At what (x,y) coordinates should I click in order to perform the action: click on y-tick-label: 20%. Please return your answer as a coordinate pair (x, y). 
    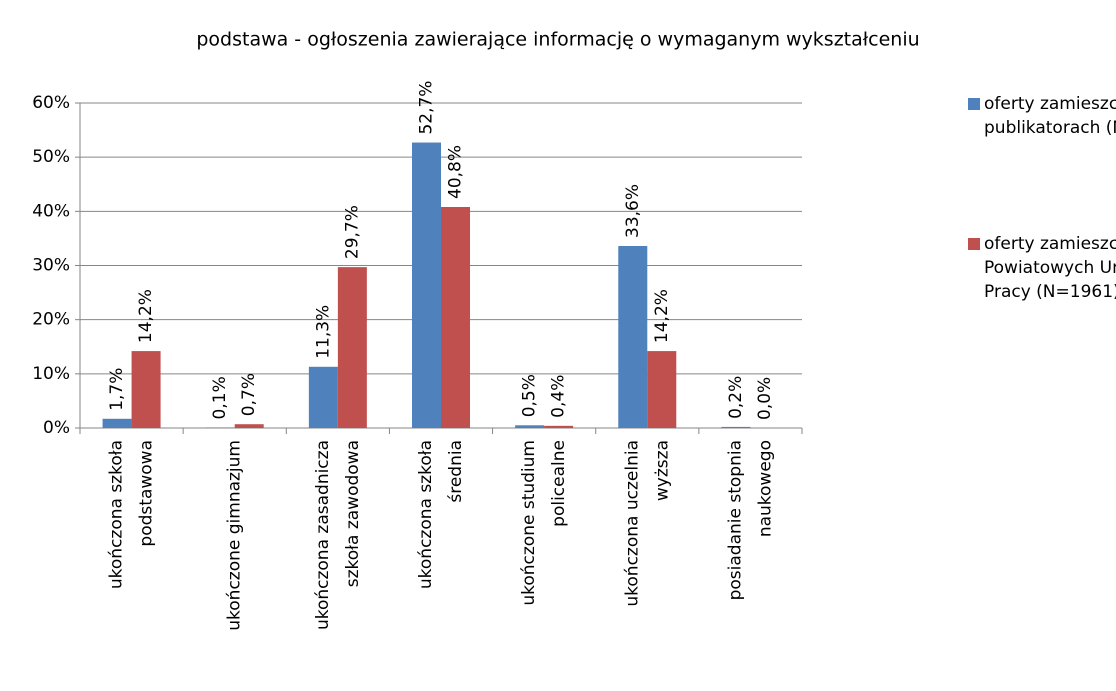
    Looking at the image, I should click on (51, 320).